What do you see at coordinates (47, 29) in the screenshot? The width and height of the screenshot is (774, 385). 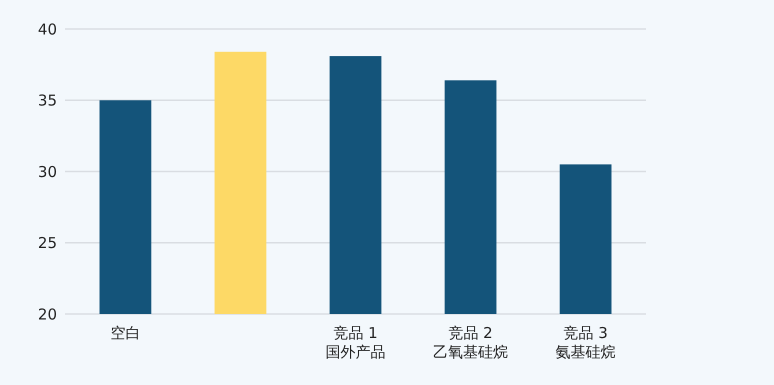 I see `y-tick-label: 40` at bounding box center [47, 29].